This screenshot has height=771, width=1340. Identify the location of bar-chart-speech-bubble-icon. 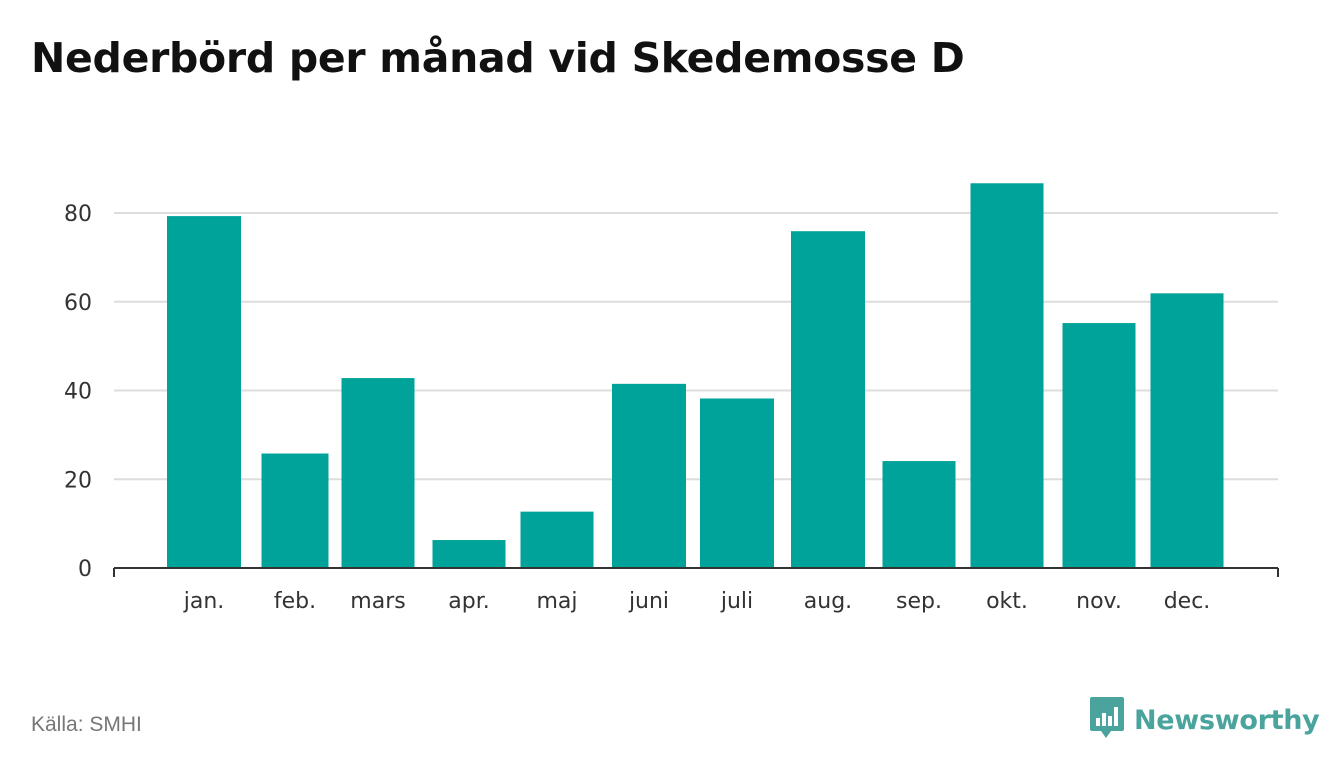
(1107, 720).